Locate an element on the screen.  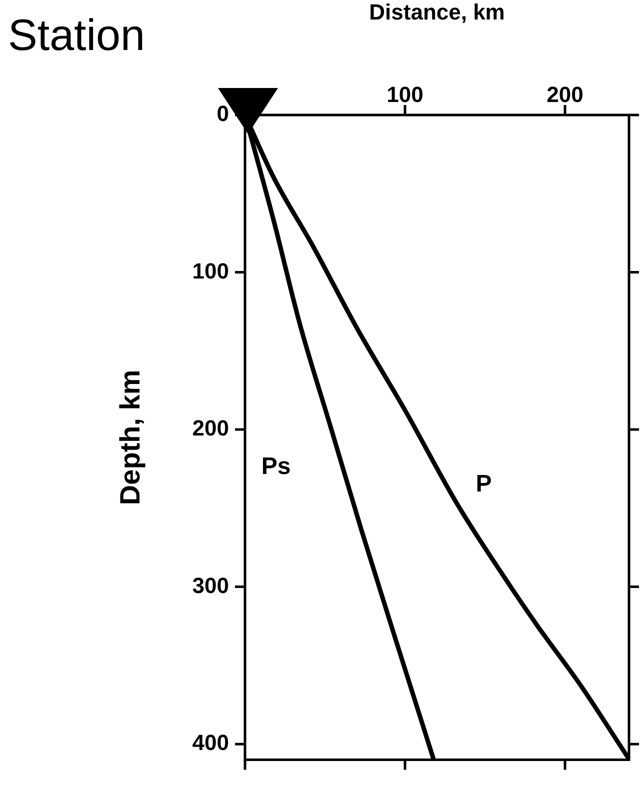
y-tick-label: 100 is located at coordinates (210, 271).